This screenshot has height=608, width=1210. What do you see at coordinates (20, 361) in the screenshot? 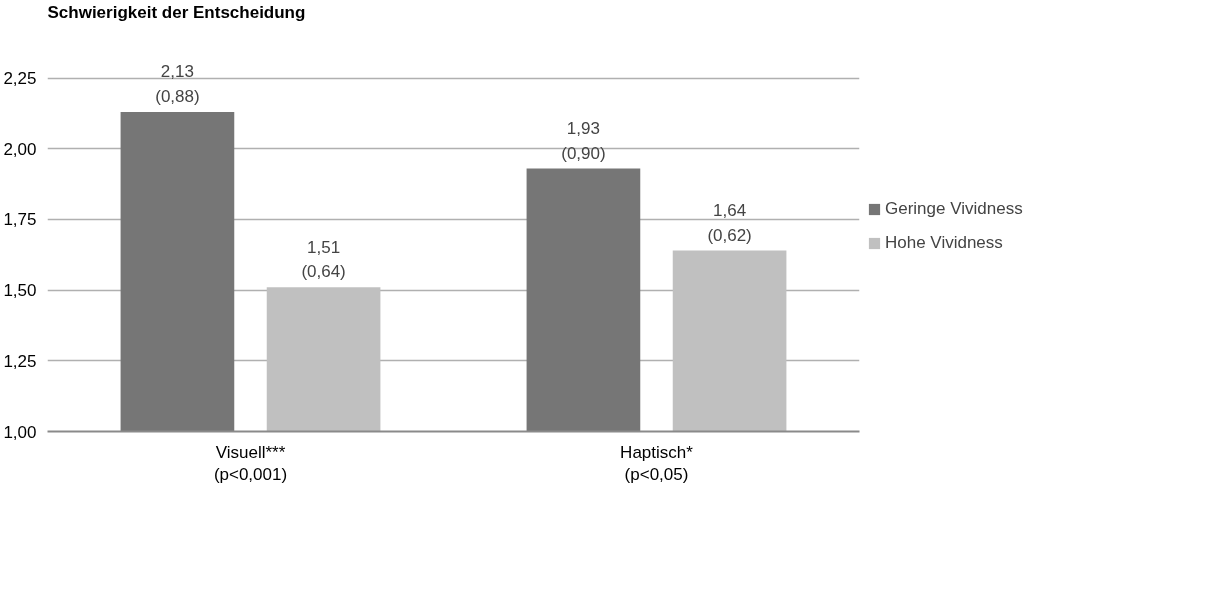
I see `y-tick-label: 1,25` at bounding box center [20, 361].